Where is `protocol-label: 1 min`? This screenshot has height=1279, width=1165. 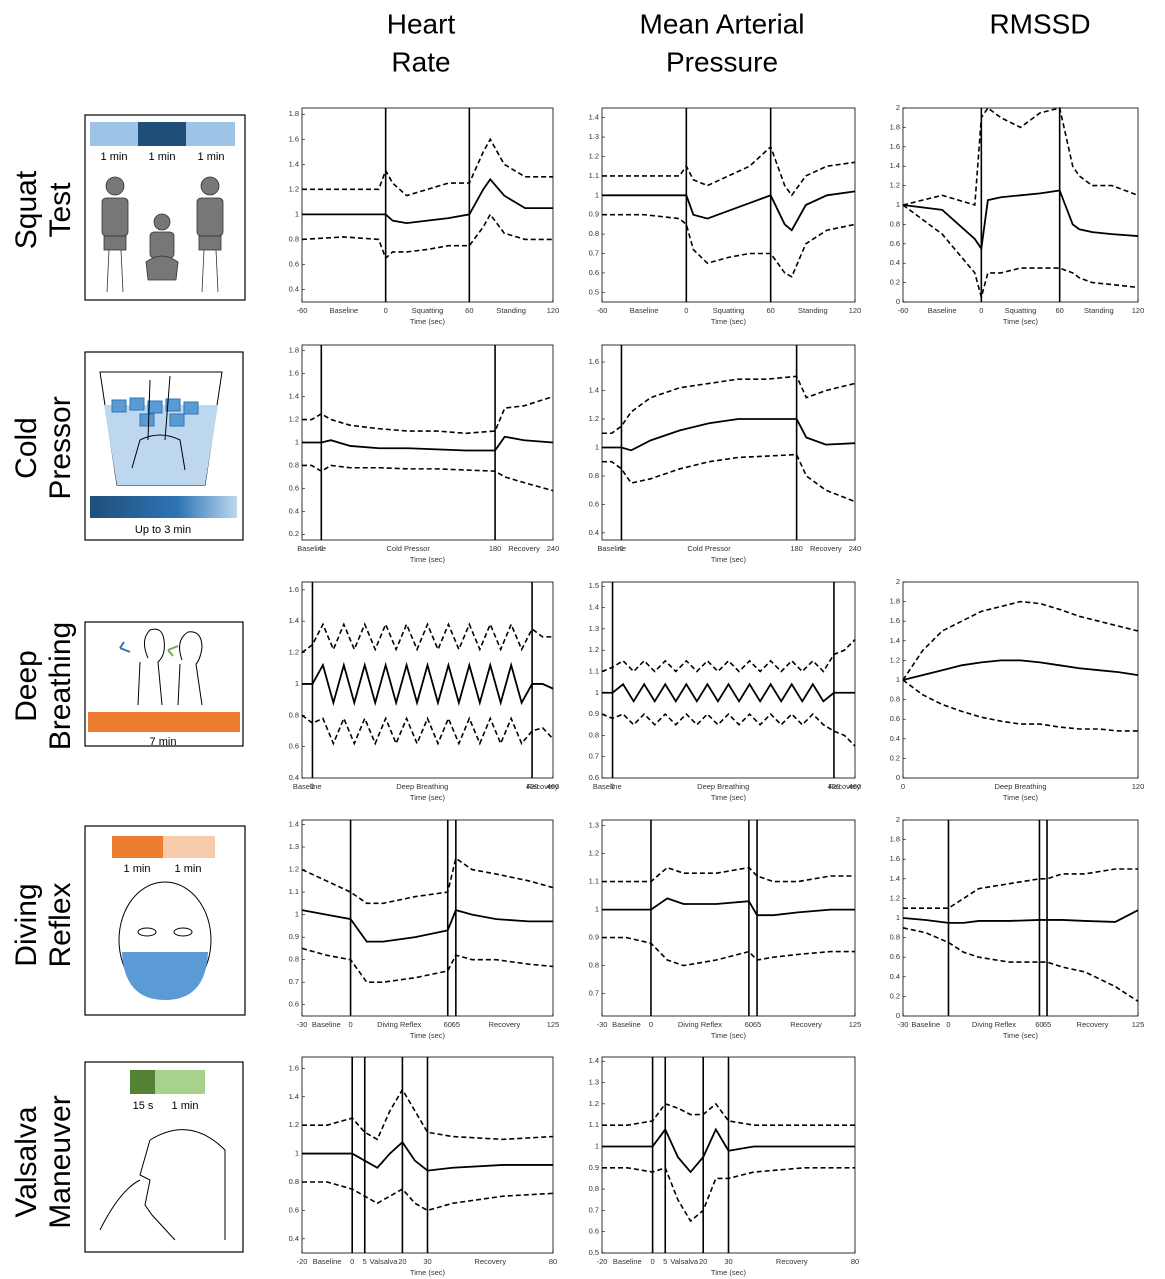
protocol-label: 1 min is located at coordinates (185, 1106).